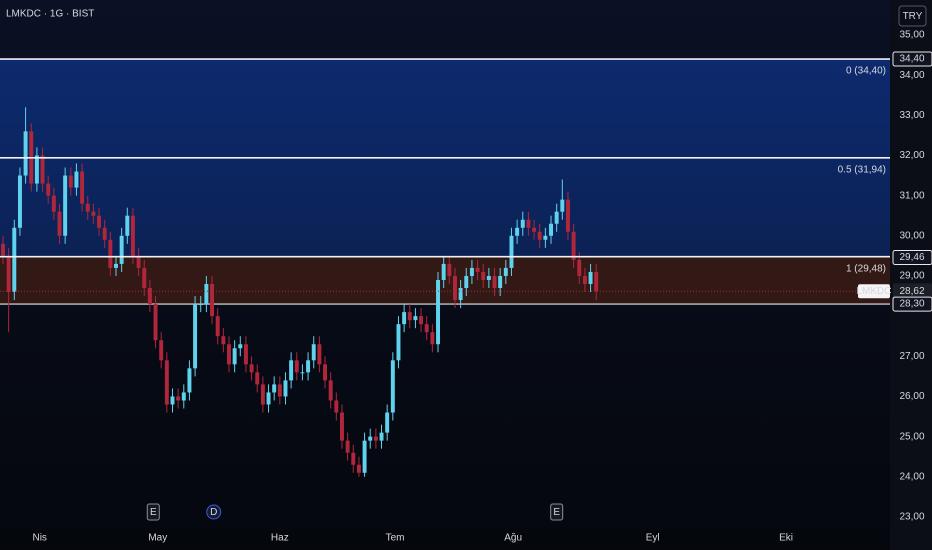  I want to click on y-tick-label: 34,00, so click(911, 75).